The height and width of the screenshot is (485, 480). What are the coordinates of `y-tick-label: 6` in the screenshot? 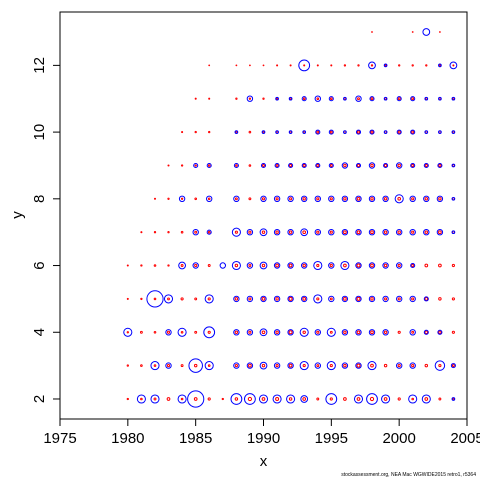 It's located at (39, 265).